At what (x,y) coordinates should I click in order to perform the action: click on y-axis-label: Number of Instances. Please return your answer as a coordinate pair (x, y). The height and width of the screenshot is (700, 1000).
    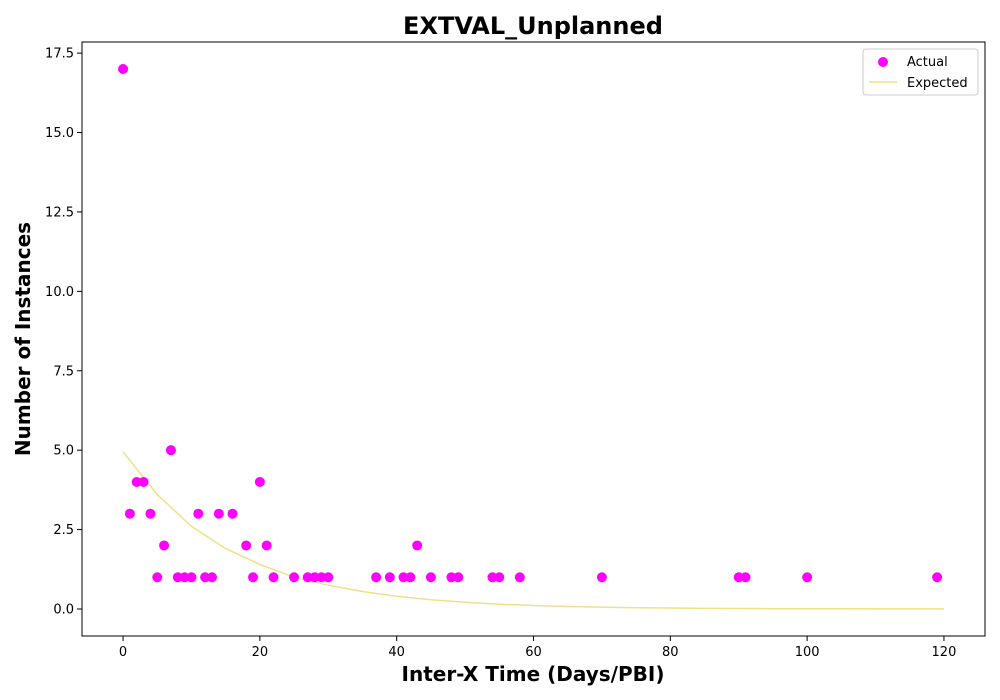
    Looking at the image, I should click on (23, 339).